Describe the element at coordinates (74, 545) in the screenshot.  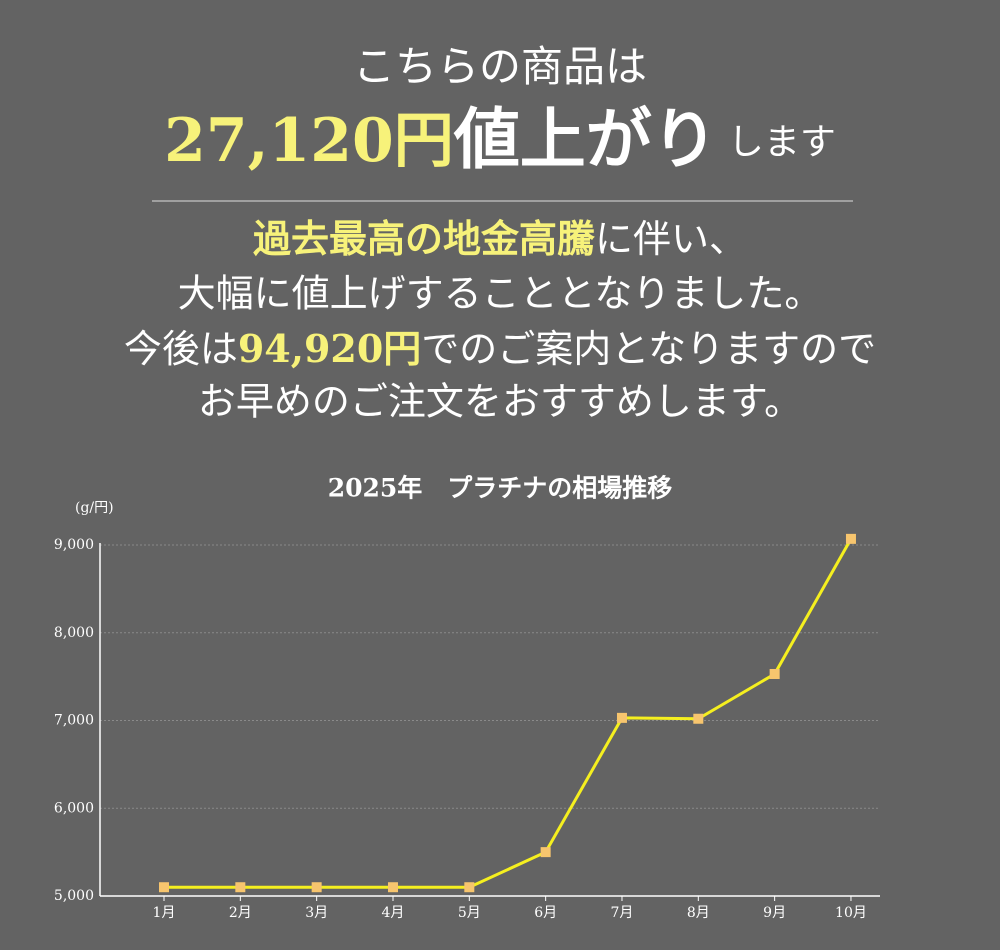
I see `y-tick-label: 9,000` at that location.